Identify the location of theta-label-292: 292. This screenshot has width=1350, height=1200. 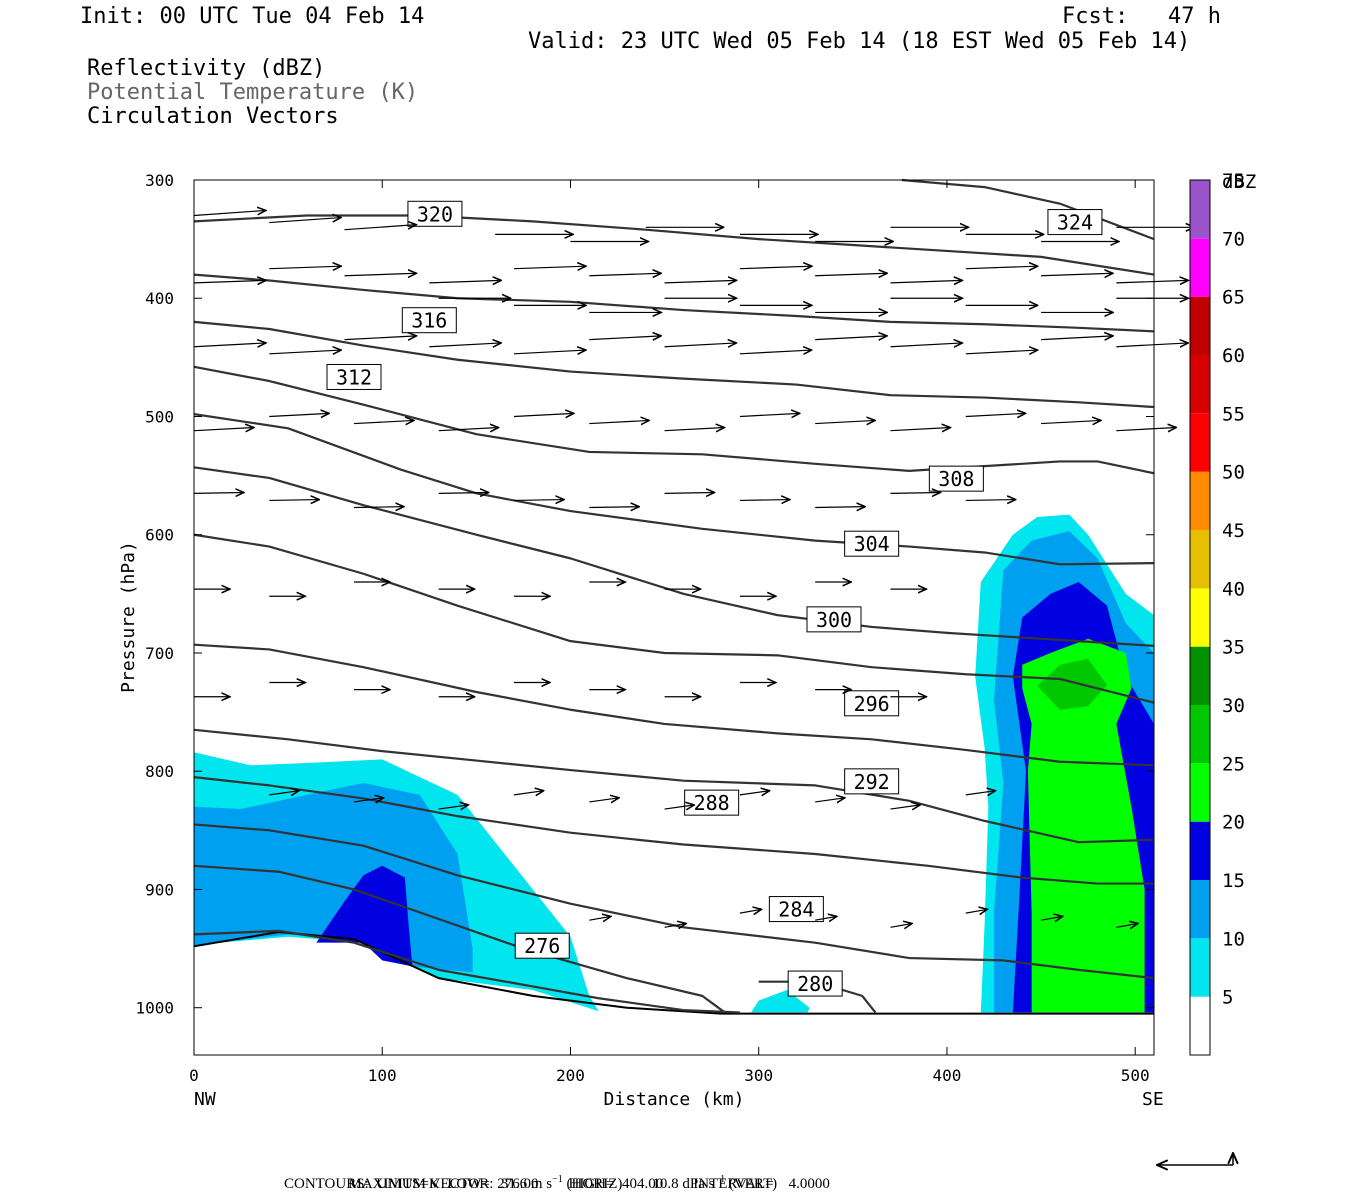
(872, 782).